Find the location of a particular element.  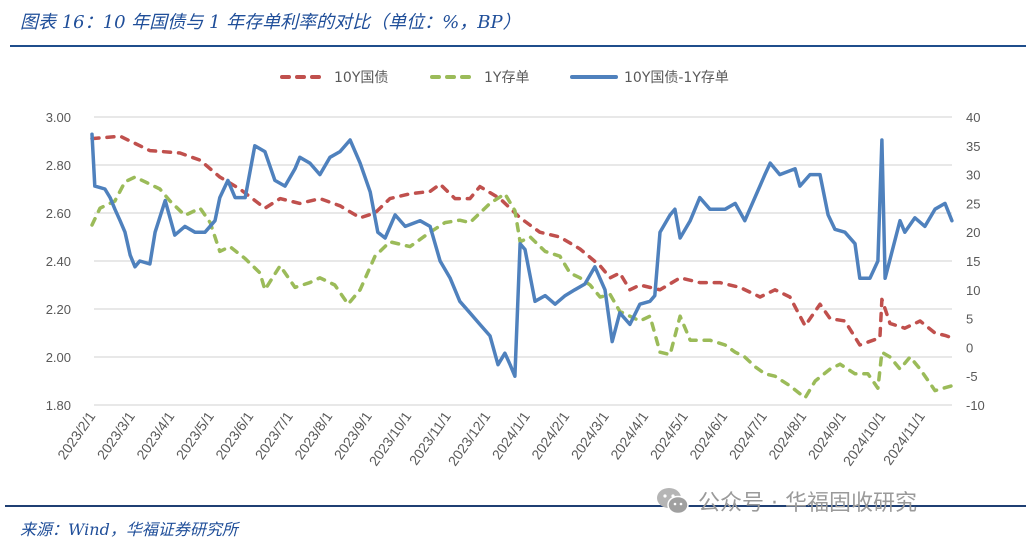

left-tick-label: 2.60 is located at coordinates (58, 213).